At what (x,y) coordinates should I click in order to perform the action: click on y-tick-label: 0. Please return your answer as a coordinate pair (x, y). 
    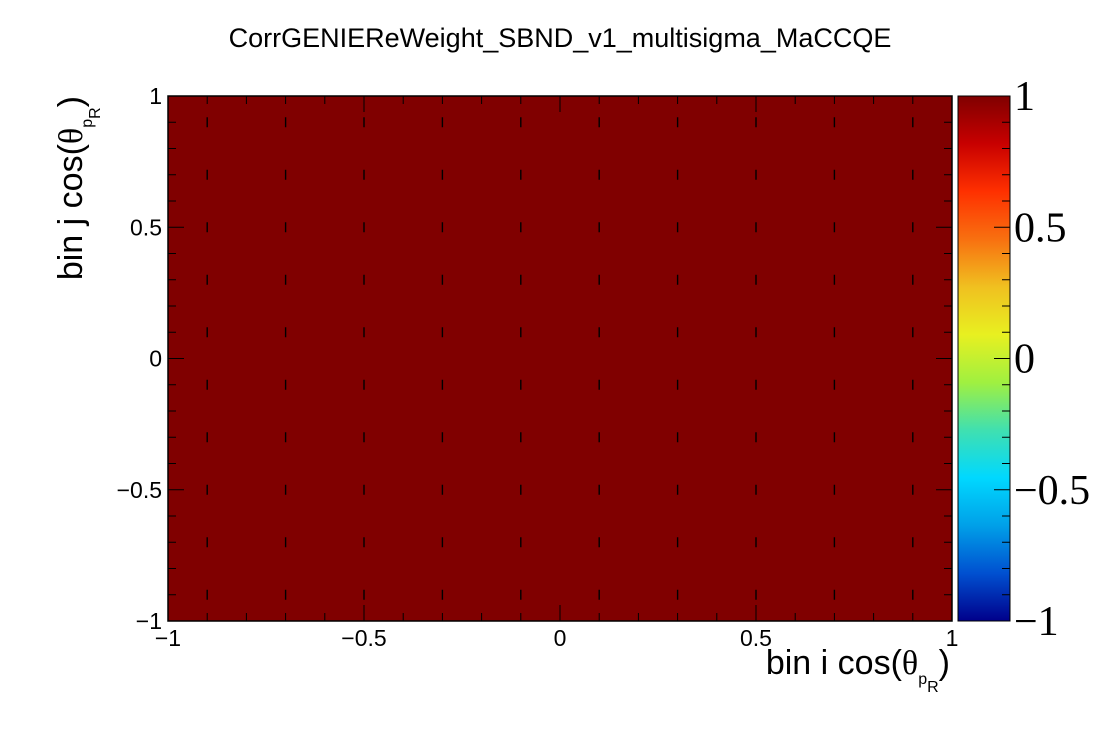
    Looking at the image, I should click on (155, 359).